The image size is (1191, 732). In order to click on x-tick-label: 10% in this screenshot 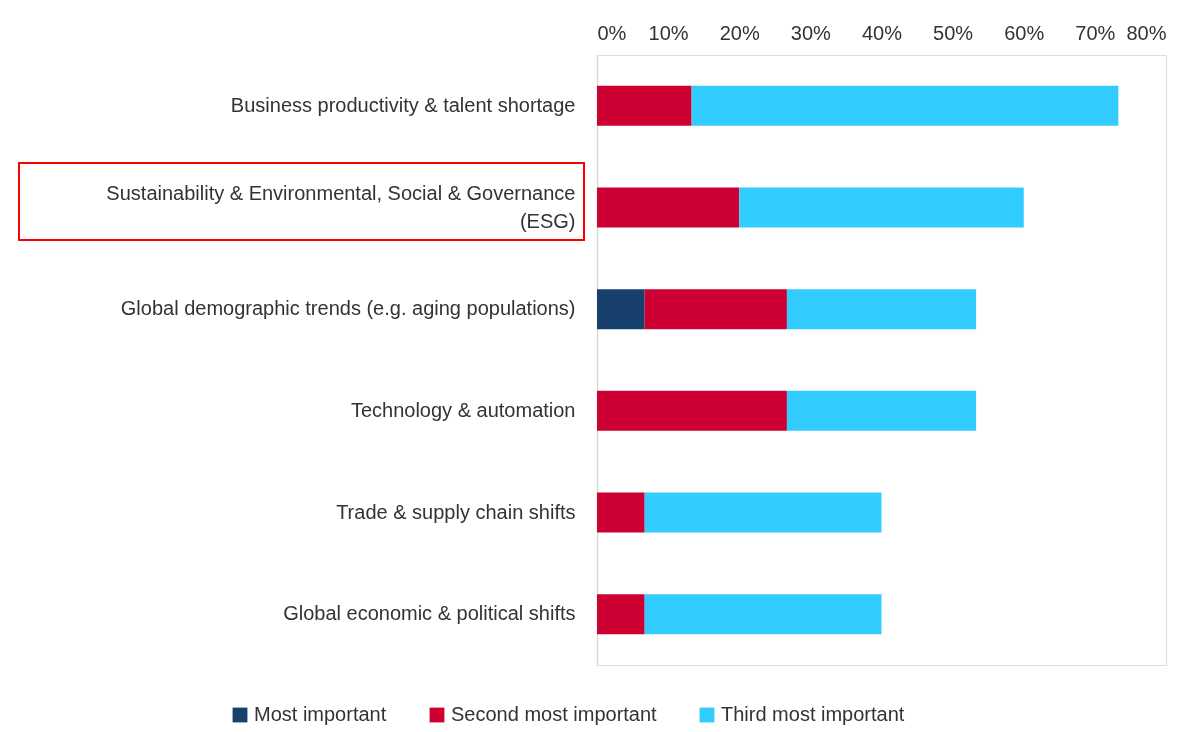, I will do `click(668, 32)`.